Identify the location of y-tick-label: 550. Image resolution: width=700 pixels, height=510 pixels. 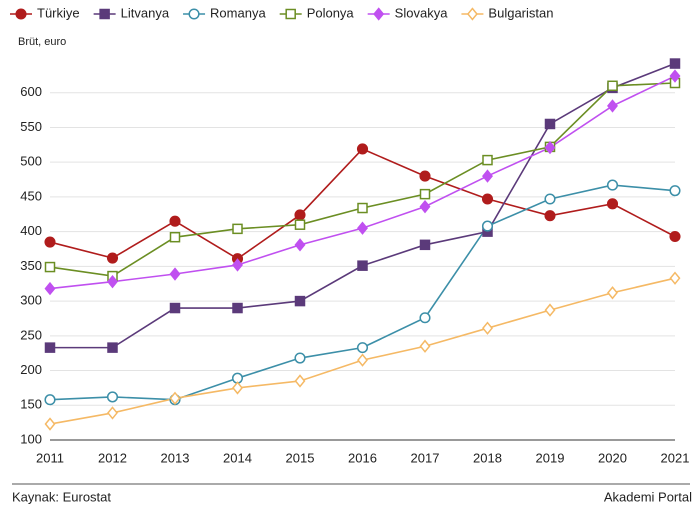
(31, 126).